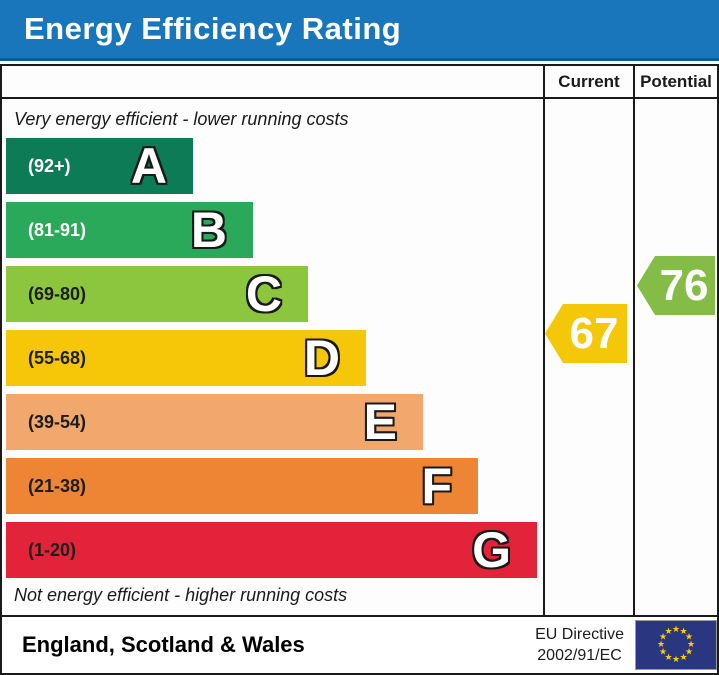 This screenshot has height=675, width=719. What do you see at coordinates (57, 357) in the screenshot?
I see `band-range-label: (55-68)` at bounding box center [57, 357].